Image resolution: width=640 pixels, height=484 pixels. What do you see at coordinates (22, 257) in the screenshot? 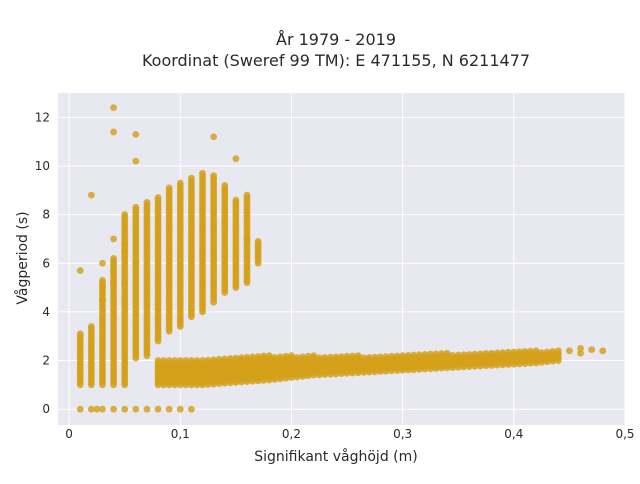
I see `y-axis-label: Vågperiod (s)` at bounding box center [22, 257].